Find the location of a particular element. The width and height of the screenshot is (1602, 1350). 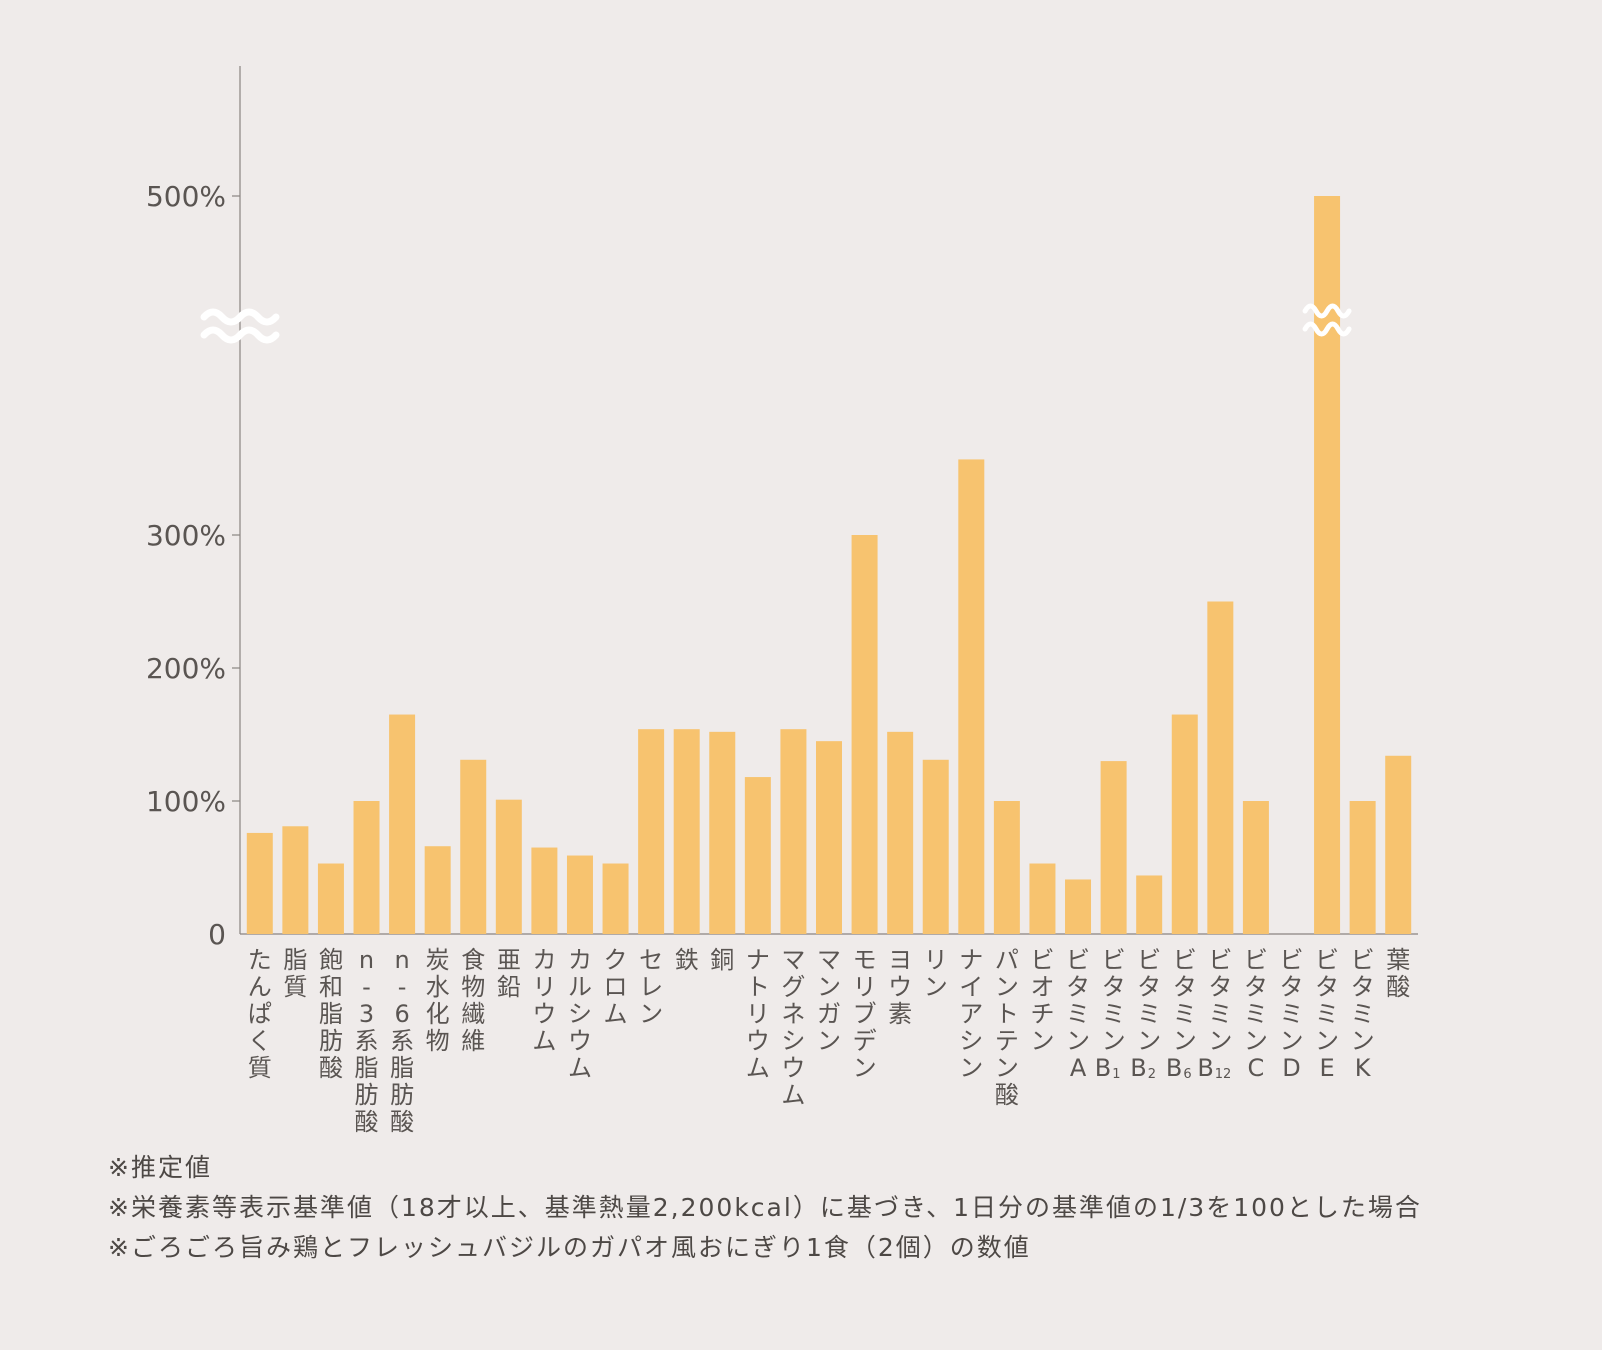

y-tick-label: 200% is located at coordinates (186, 668).